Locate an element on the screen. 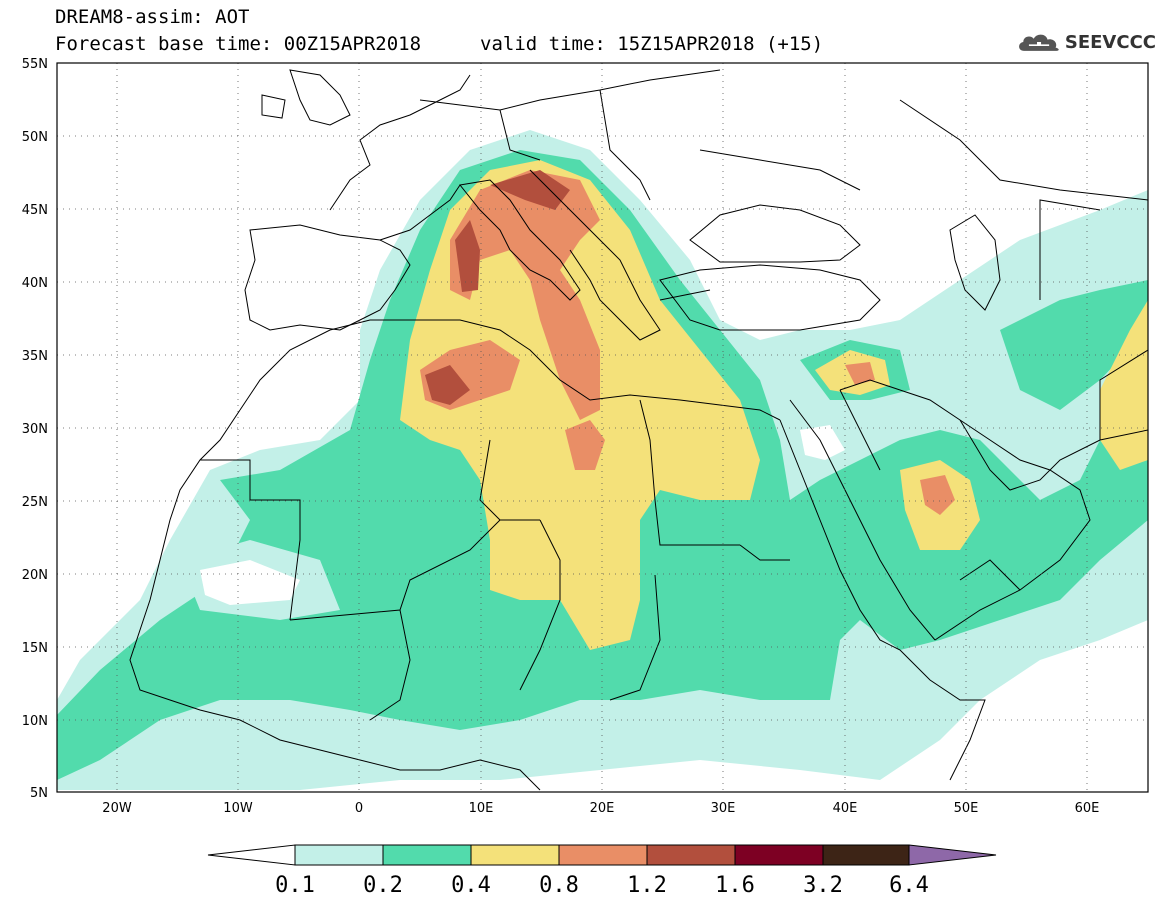 The width and height of the screenshot is (1165, 905). forecast-base-time: Forecast base time: 00Z15APR2018 is located at coordinates (238, 44).